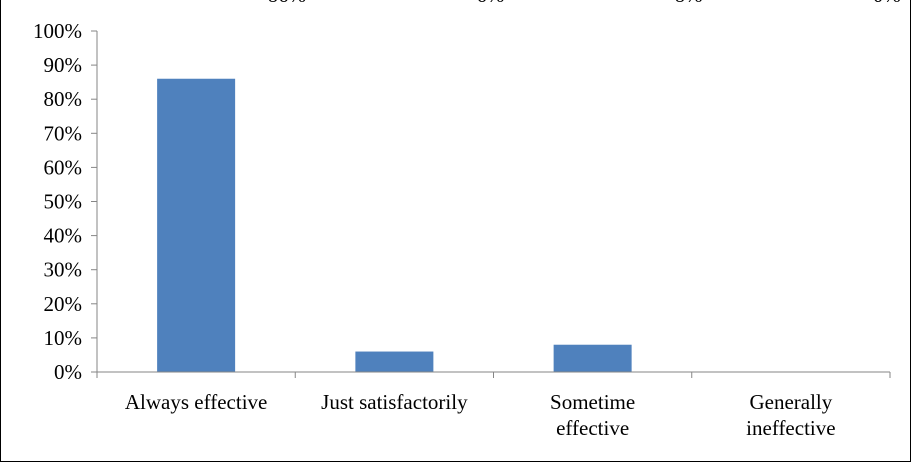  I want to click on y-tick-label: 0%, so click(68, 372).